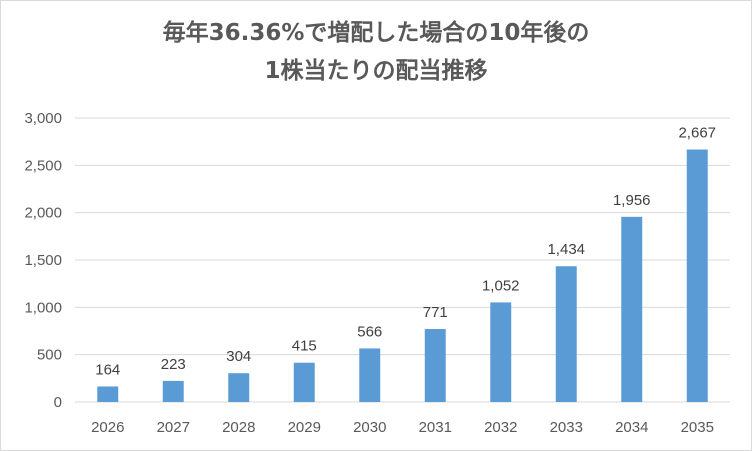  What do you see at coordinates (376, 33) in the screenshot?
I see `chart-title-line1: 毎年36.36%で増配した場合の10年後の` at bounding box center [376, 33].